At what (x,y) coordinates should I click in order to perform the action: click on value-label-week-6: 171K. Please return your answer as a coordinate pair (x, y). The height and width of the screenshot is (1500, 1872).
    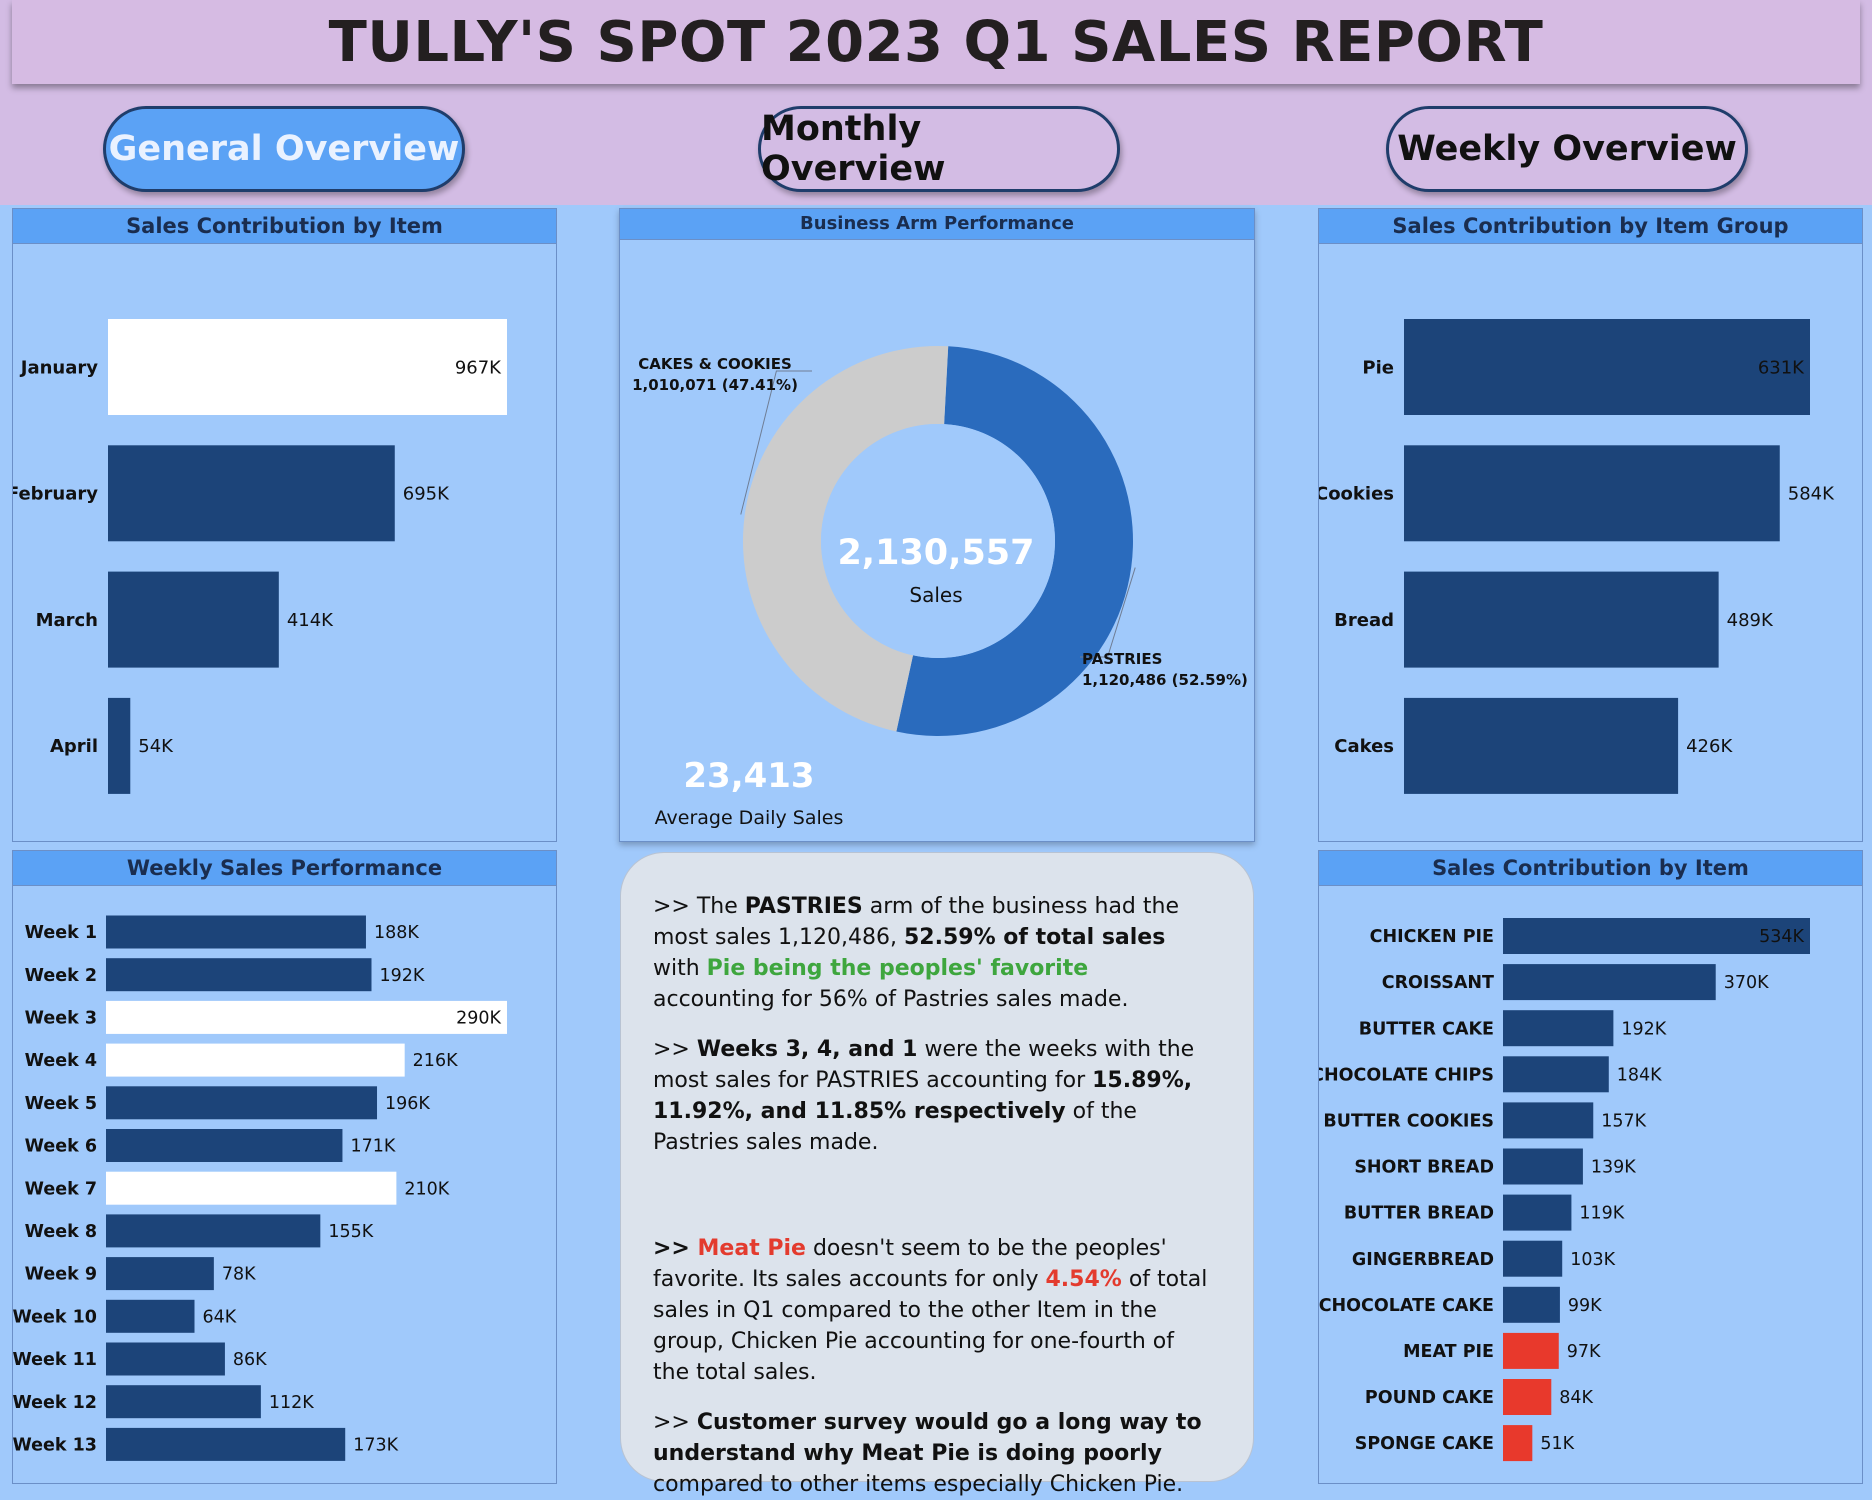
    Looking at the image, I should click on (372, 1147).